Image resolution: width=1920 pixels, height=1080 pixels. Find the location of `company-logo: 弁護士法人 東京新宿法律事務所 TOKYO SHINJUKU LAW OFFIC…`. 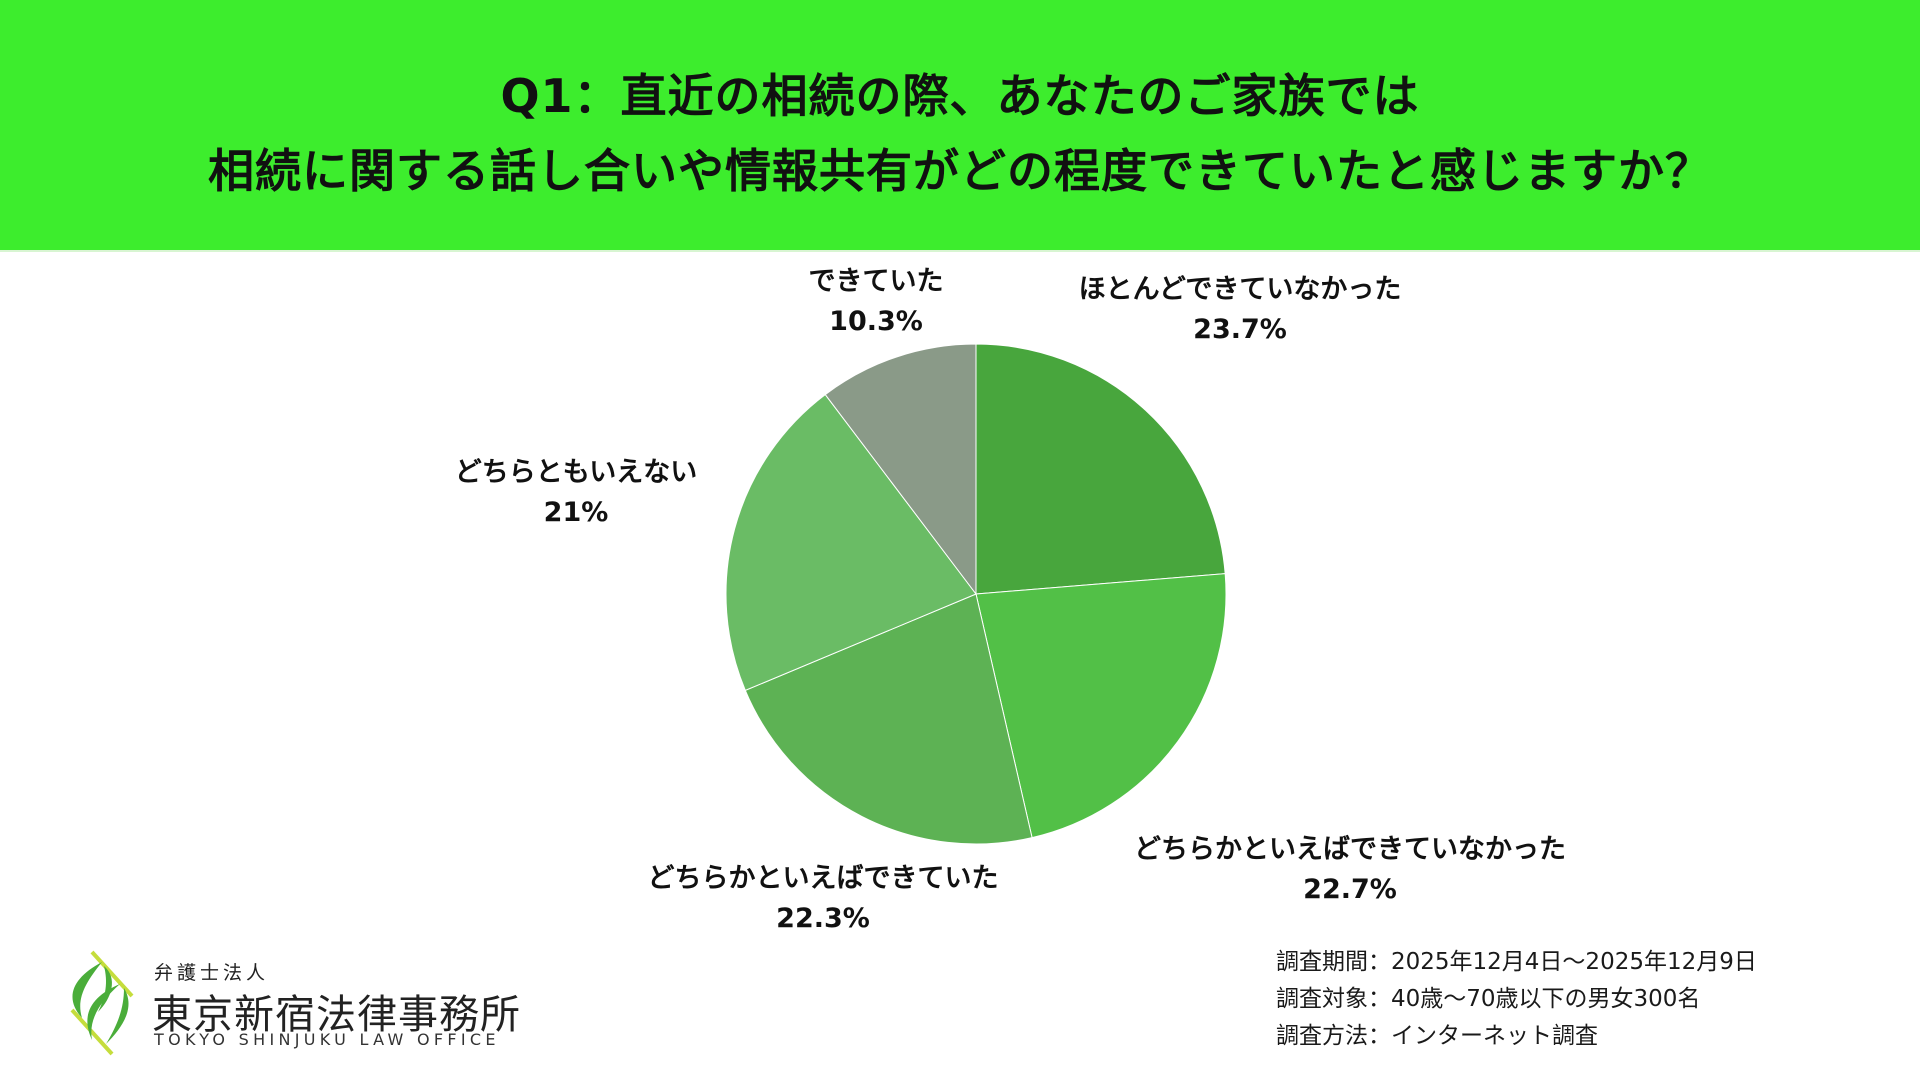

company-logo: 弁護士法人 東京新宿法律事務所 TOKYO SHINJUKU LAW OFFIC… is located at coordinates (322, 1003).